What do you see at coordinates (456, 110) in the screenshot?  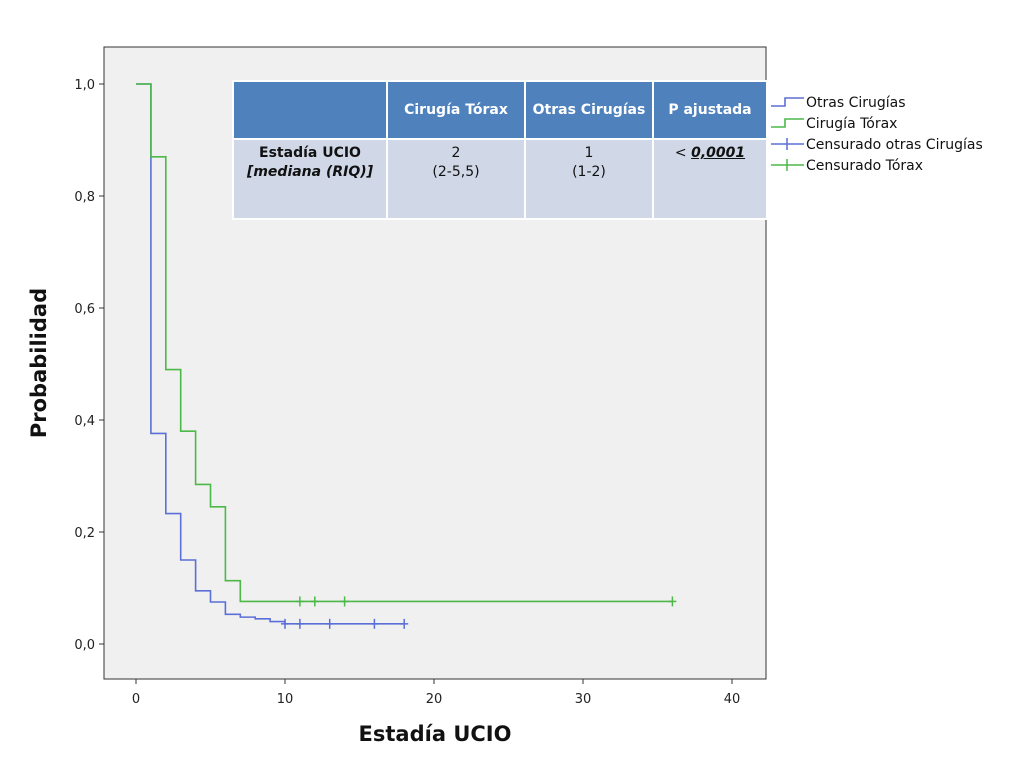 I see `table-header-torax: Cirugía Tórax` at bounding box center [456, 110].